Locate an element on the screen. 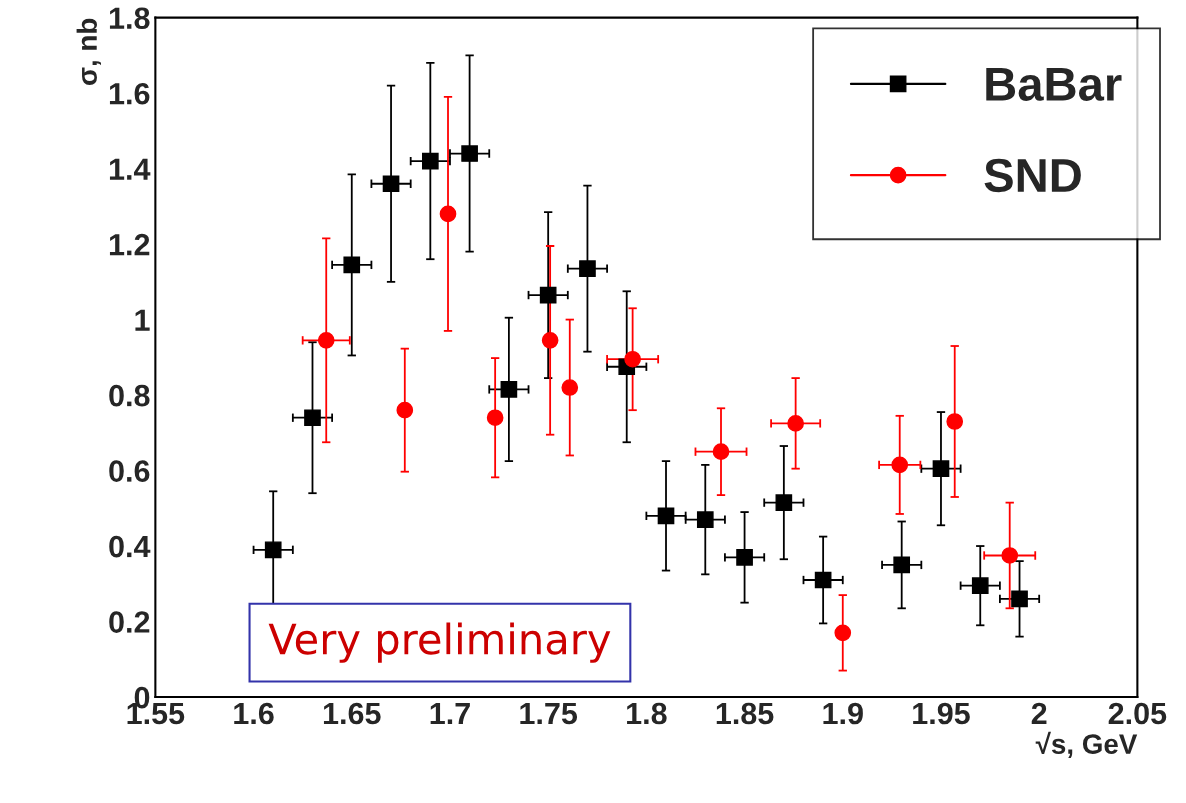 The width and height of the screenshot is (1186, 803). legend-label: BaBar is located at coordinates (1054, 84).